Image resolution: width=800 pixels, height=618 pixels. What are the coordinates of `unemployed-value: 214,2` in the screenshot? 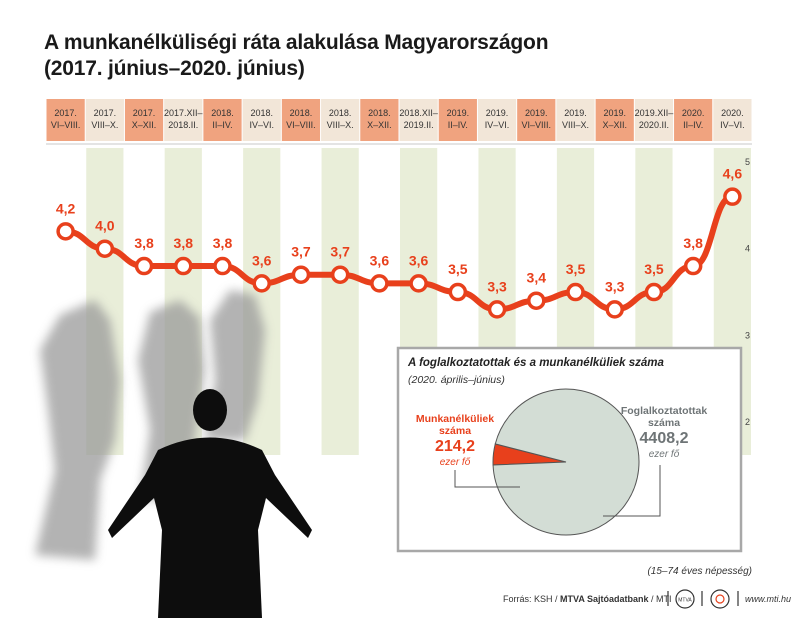 It's located at (455, 446).